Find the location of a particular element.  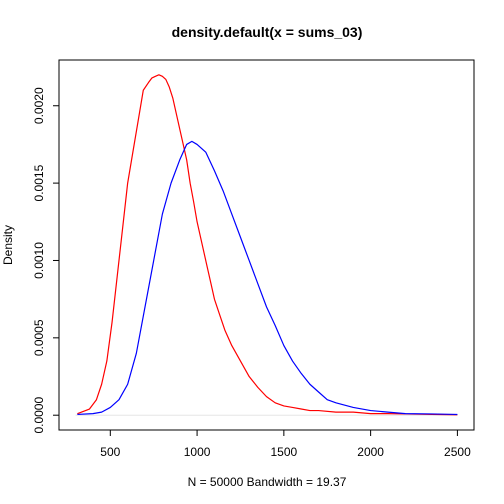

y-tick-label: 0.0015 is located at coordinates (39, 182).